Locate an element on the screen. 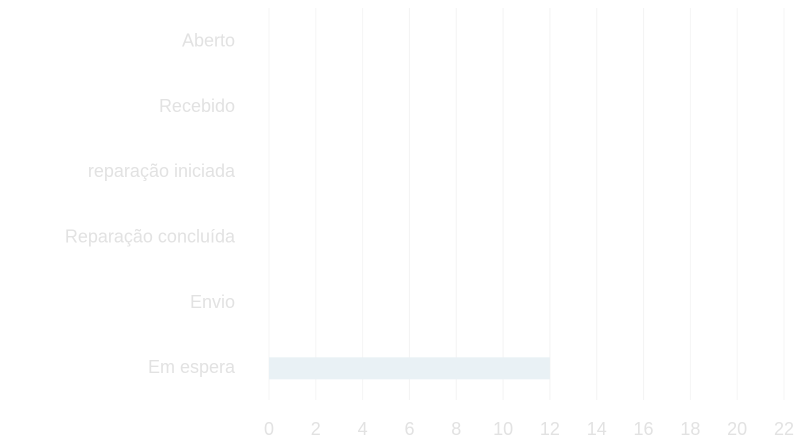  x-tick-label: 4 is located at coordinates (363, 429).